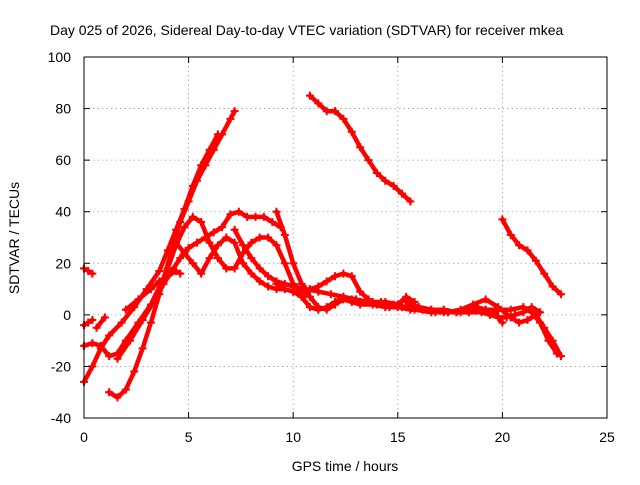 The width and height of the screenshot is (640, 485). What do you see at coordinates (60, 57) in the screenshot?
I see `y-tick-label: 100` at bounding box center [60, 57].